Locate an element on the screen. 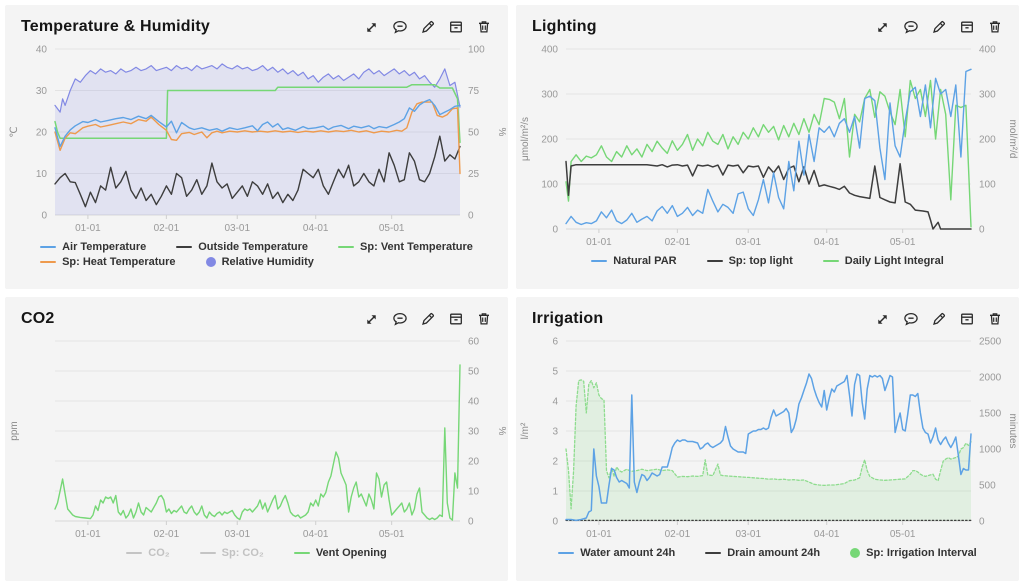 The width and height of the screenshot is (1024, 586). panel-header: Lighting is located at coordinates (767, 23).